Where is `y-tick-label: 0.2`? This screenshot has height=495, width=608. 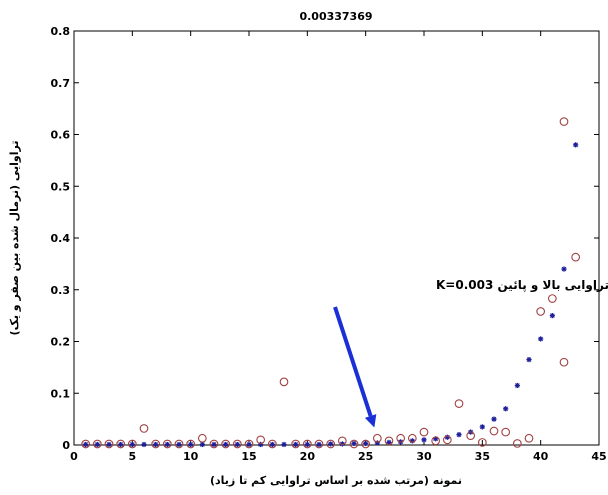 y-tick-label: 0.2 is located at coordinates (61, 342).